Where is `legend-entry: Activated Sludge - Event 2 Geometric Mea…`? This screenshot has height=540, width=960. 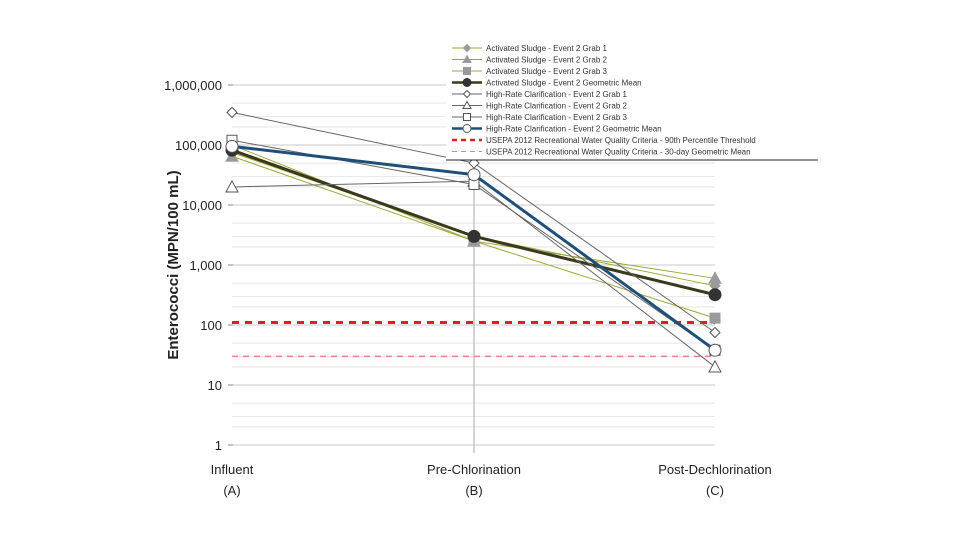
legend-entry: Activated Sludge - Event 2 Geometric Mea… is located at coordinates (547, 83).